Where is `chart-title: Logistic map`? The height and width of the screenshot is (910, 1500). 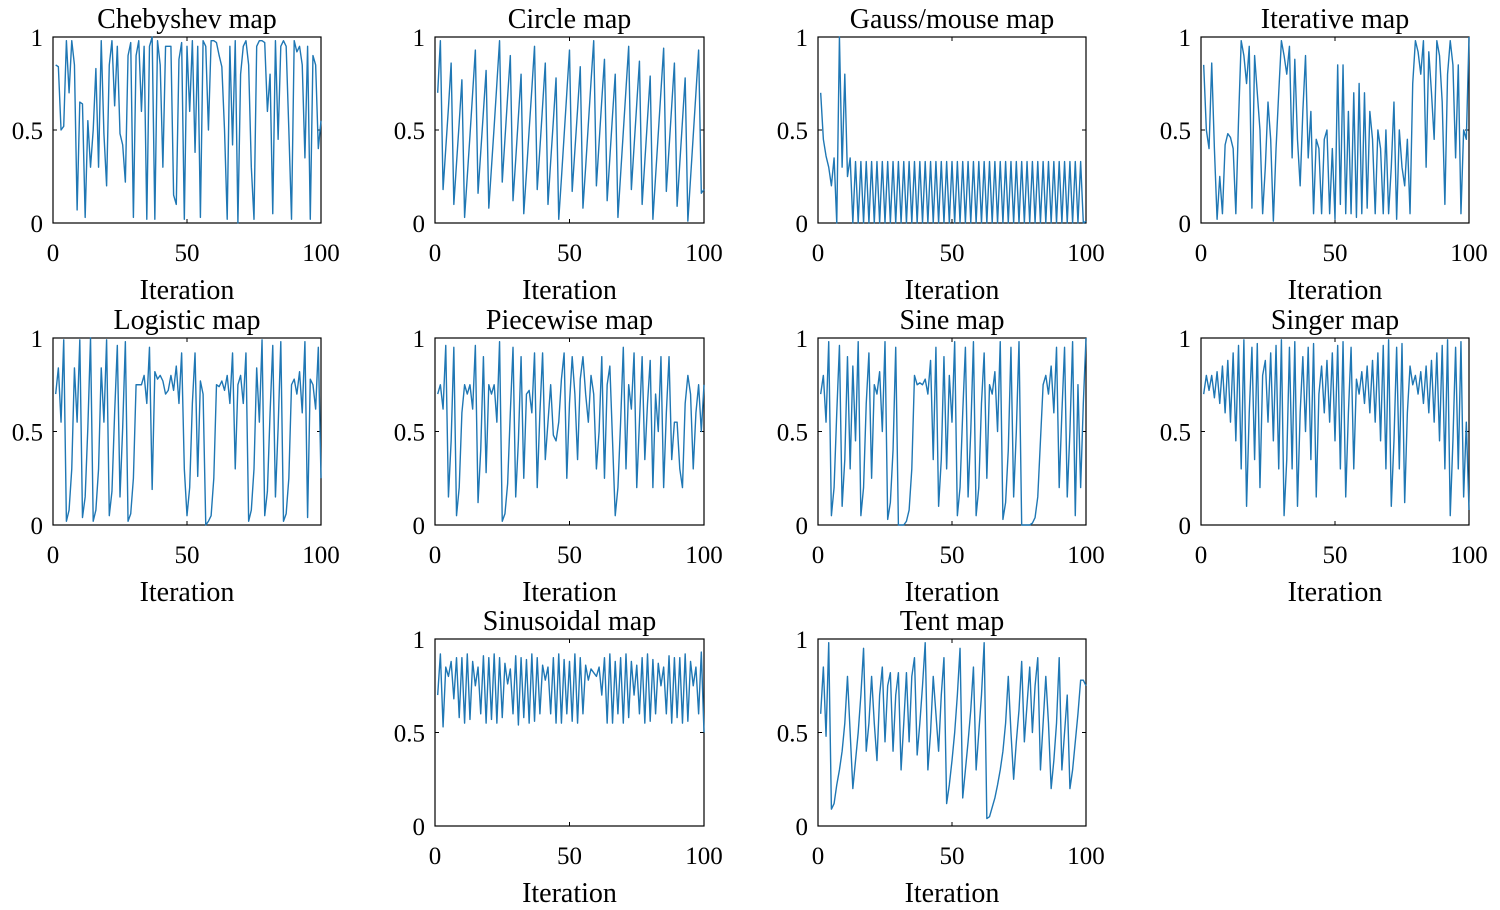
chart-title: Logistic map is located at coordinates (187, 320).